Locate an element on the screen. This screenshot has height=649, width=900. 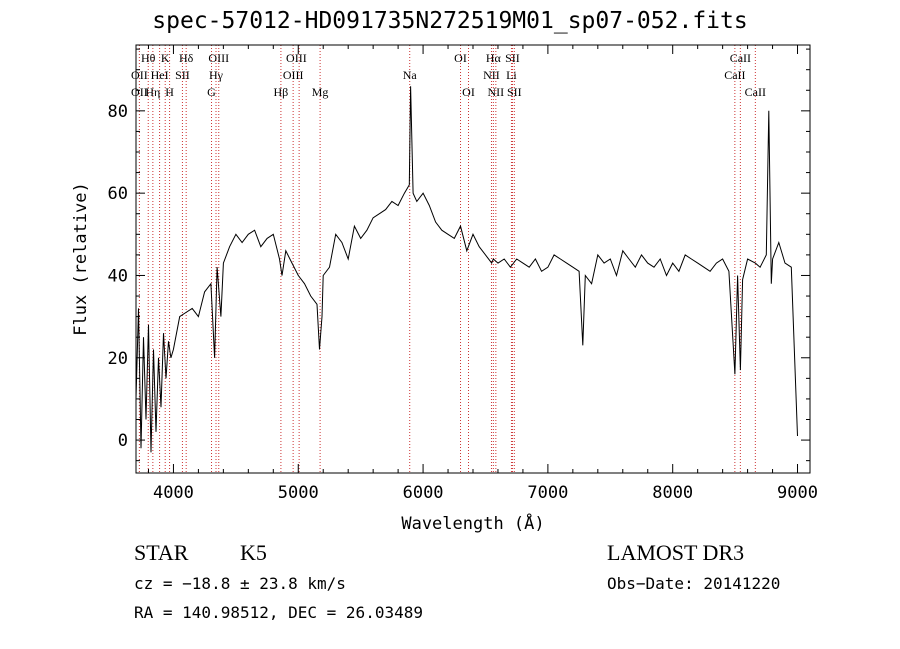
redshift-text: cz = −18.8 ± 23.8 km/s is located at coordinates (240, 583).